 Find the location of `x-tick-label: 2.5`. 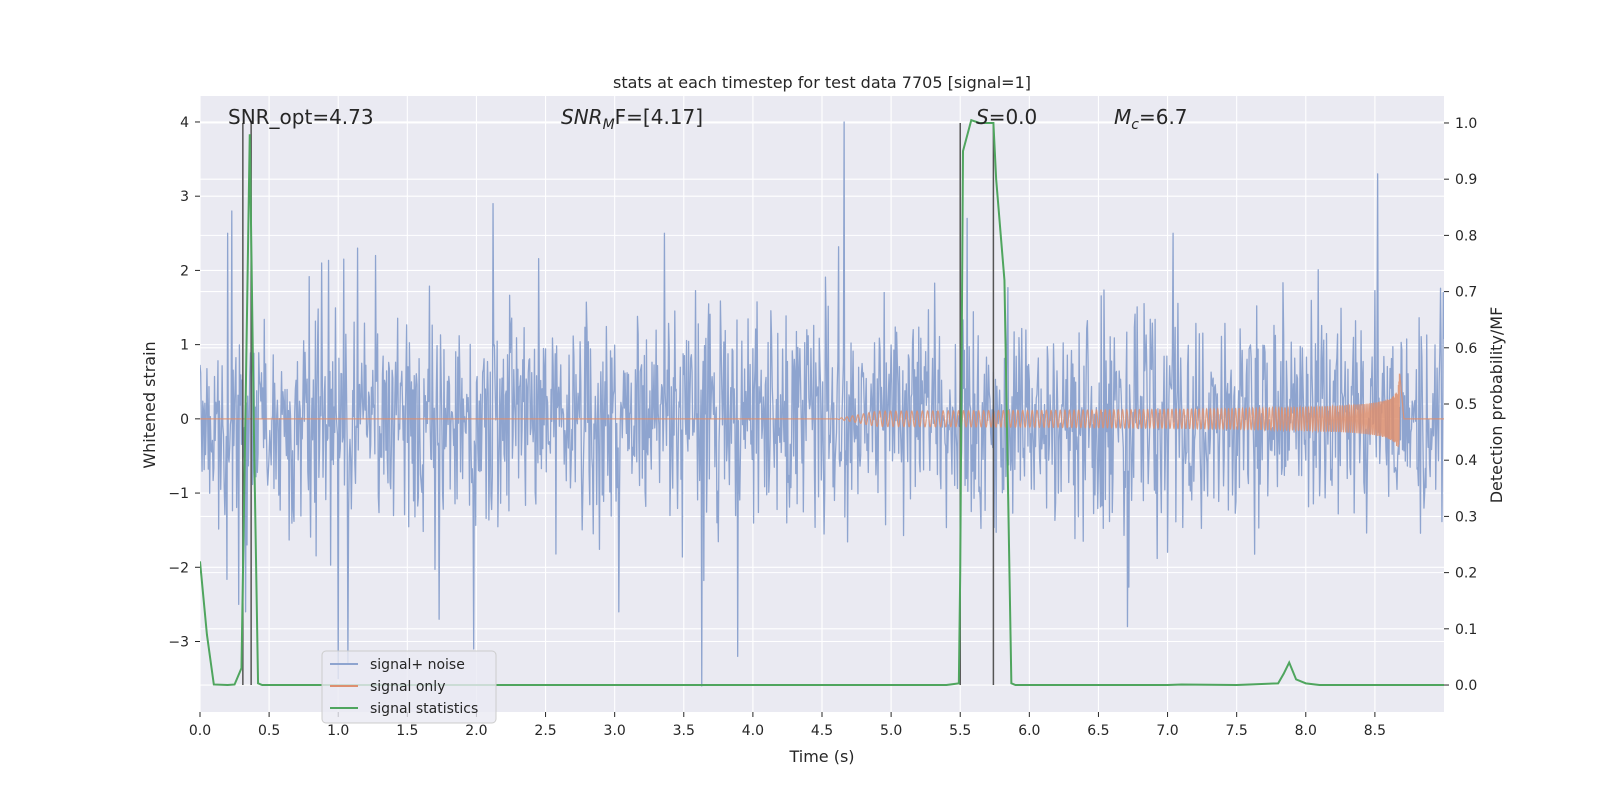

x-tick-label: 2.5 is located at coordinates (545, 731).